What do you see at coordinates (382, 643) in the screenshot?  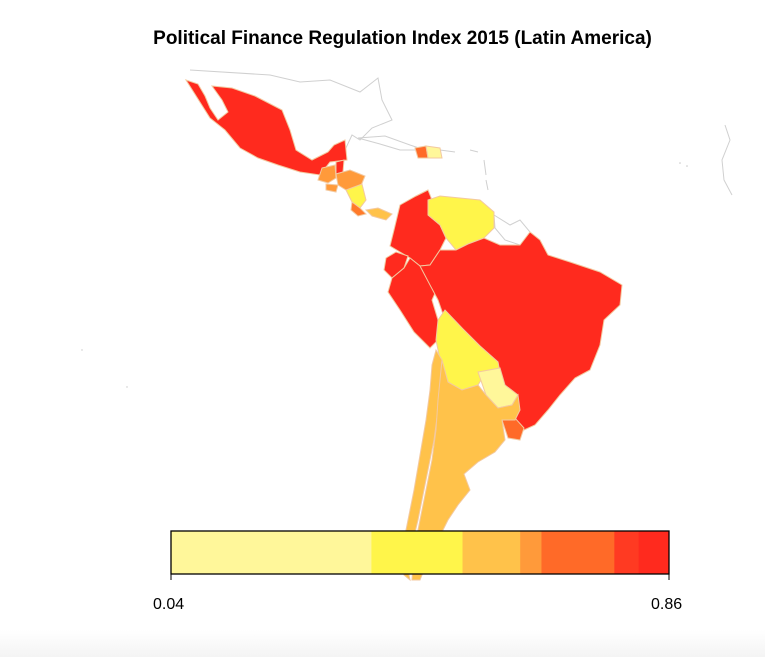 I see `bottom-shadow-strip` at bounding box center [382, 643].